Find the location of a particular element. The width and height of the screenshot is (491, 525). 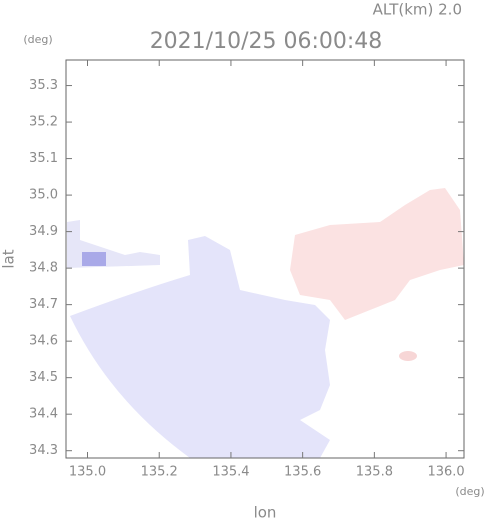

y-tick-label: 34.9 is located at coordinates (43, 231).